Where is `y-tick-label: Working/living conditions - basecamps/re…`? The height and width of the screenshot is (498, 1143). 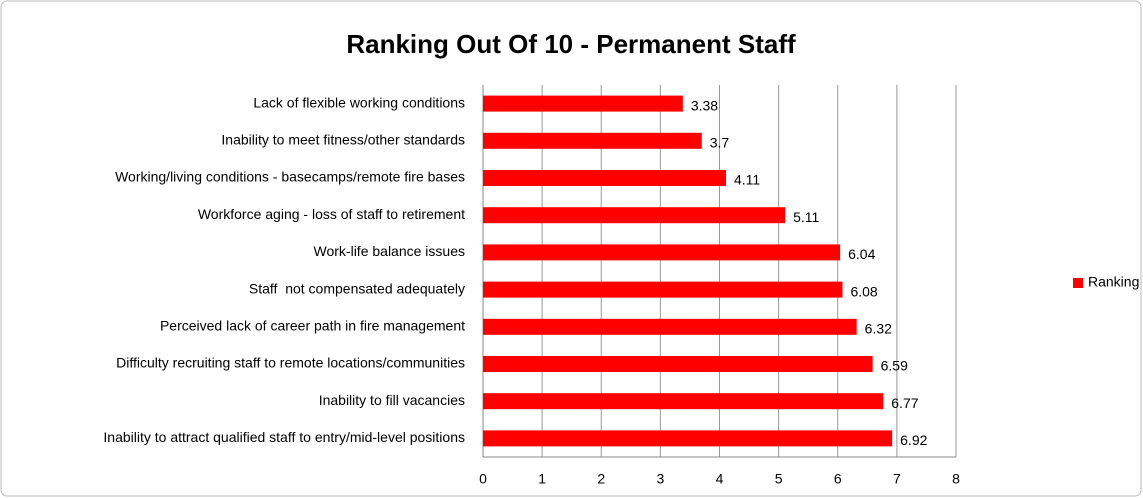
y-tick-label: Working/living conditions - basecamps/re… is located at coordinates (290, 177).